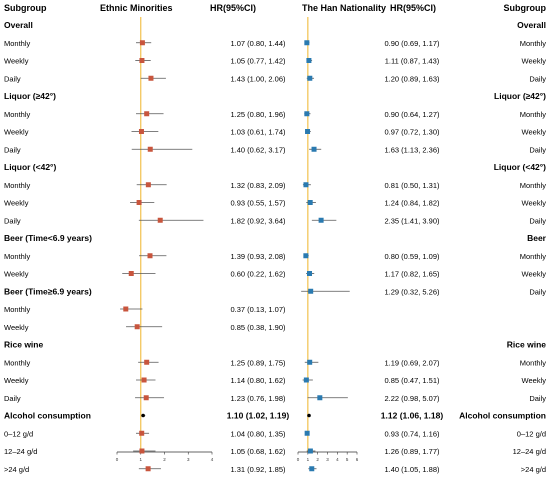 Image resolution: width=550 pixels, height=480 pixels. Describe the element at coordinates (48, 291) in the screenshot. I see `left-group-label: Beer (Time≥6.9 years)` at that location.